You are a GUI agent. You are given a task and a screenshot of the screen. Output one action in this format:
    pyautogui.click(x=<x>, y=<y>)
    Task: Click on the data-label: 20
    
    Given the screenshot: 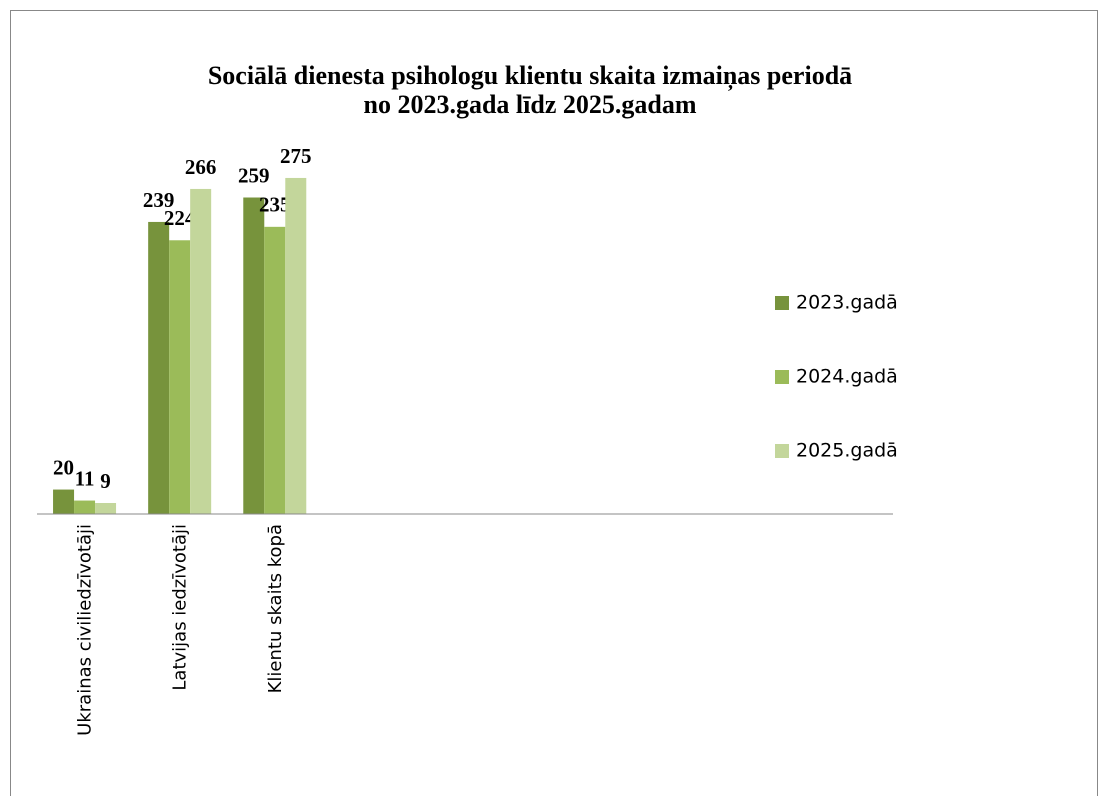 What is the action you would take?
    pyautogui.click(x=63, y=467)
    